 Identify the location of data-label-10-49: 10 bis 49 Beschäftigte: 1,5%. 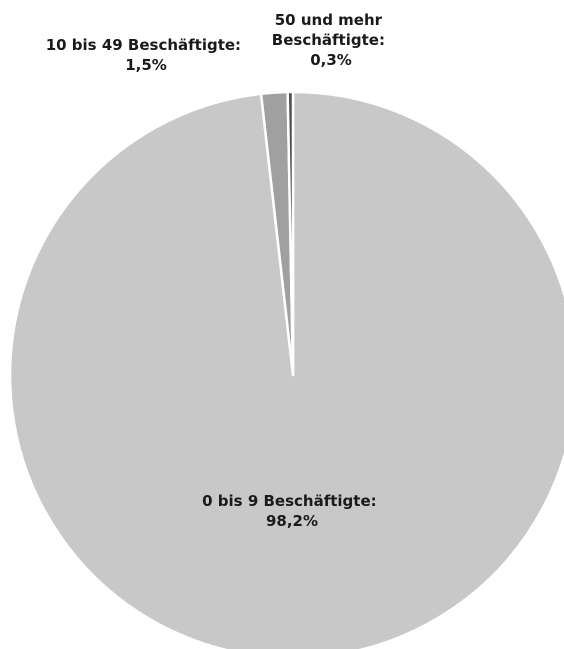
(146, 55).